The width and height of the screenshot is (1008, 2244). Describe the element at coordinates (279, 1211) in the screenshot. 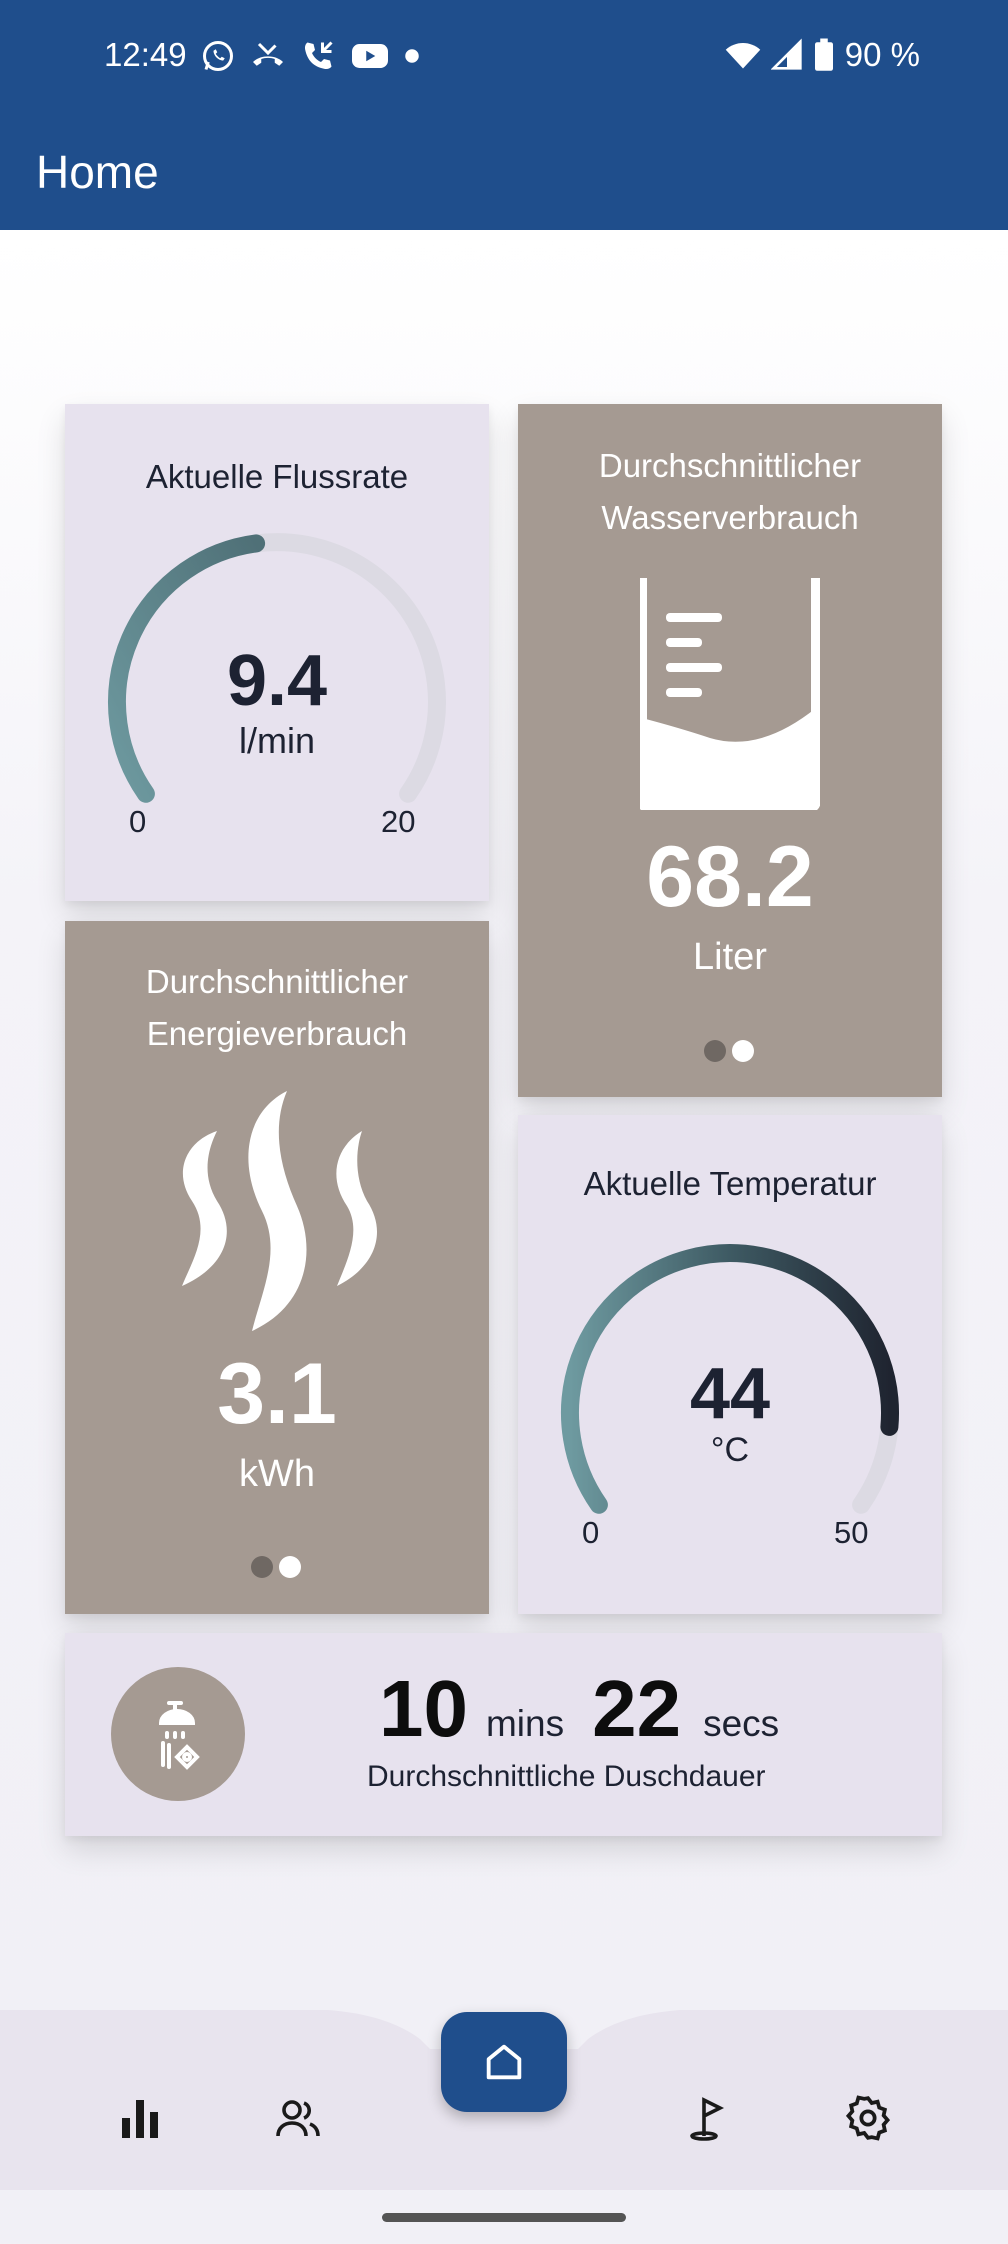

I see `steam-icon` at that location.